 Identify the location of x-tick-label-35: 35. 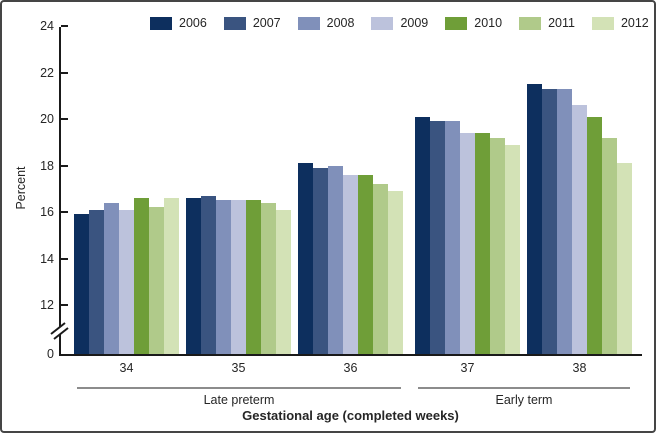
(238, 368).